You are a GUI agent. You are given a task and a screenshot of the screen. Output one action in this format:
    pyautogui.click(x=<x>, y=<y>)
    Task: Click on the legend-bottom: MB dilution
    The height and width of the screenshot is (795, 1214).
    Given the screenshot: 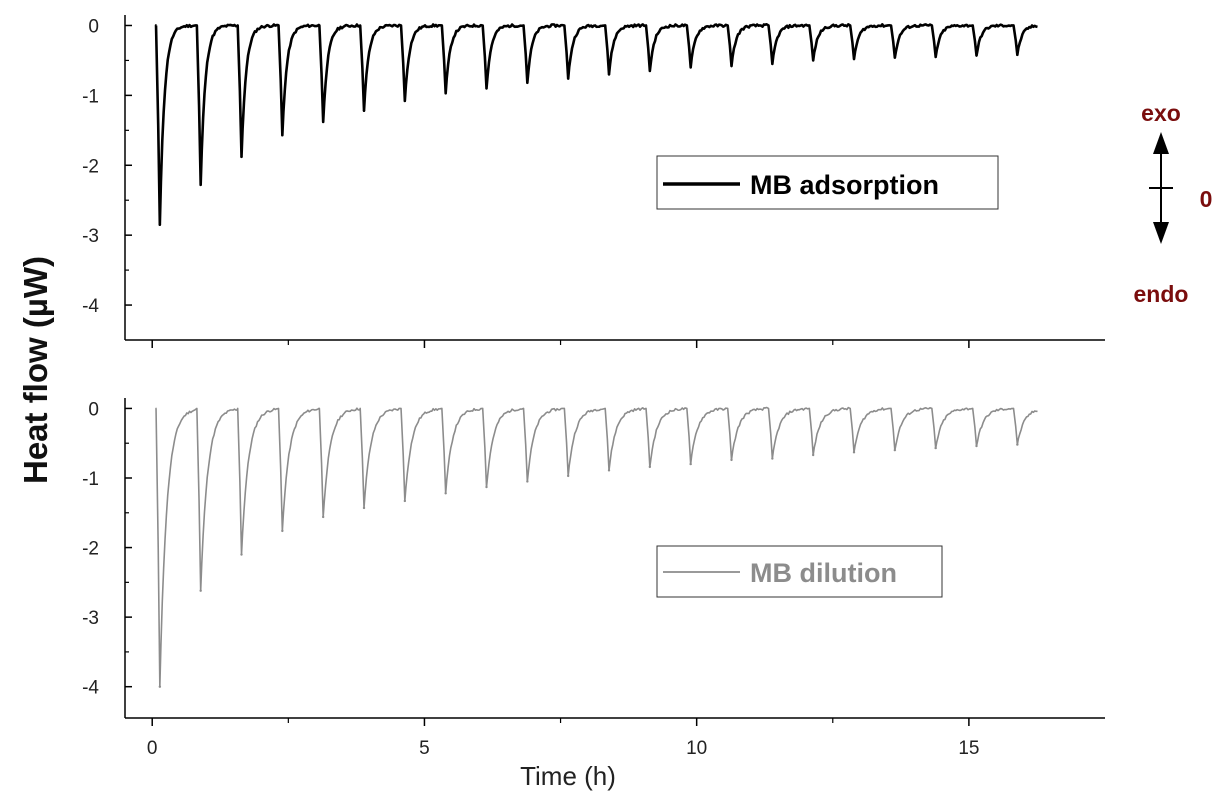 What is the action you would take?
    pyautogui.click(x=799, y=571)
    